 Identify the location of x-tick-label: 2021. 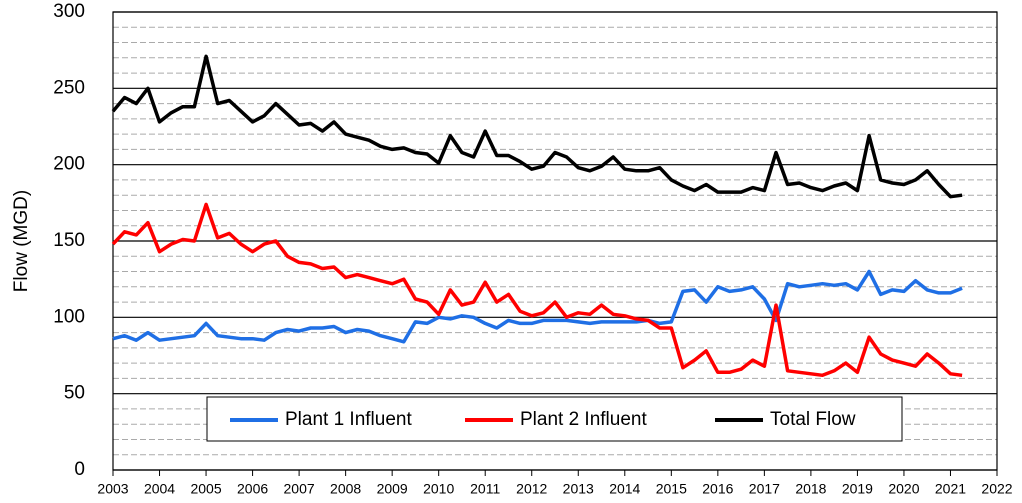
(950, 489).